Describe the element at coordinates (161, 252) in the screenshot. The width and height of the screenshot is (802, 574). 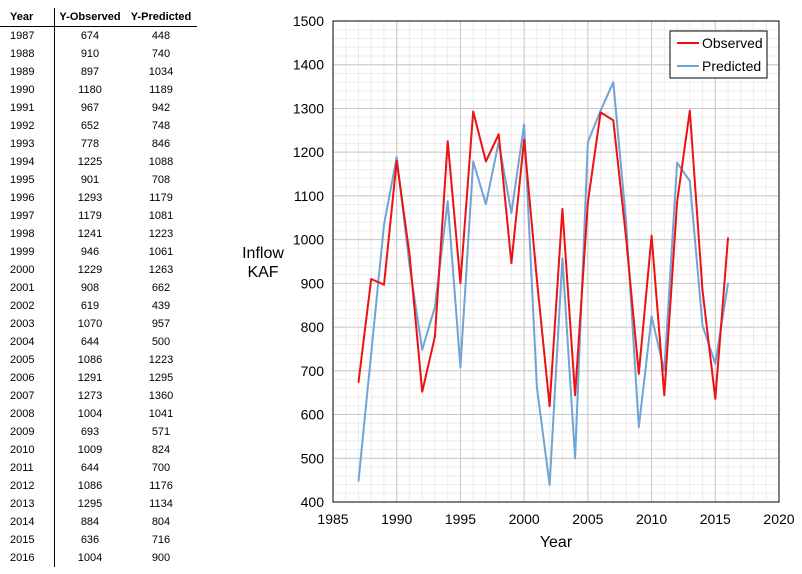
I see `cell-predicted: 1061` at that location.